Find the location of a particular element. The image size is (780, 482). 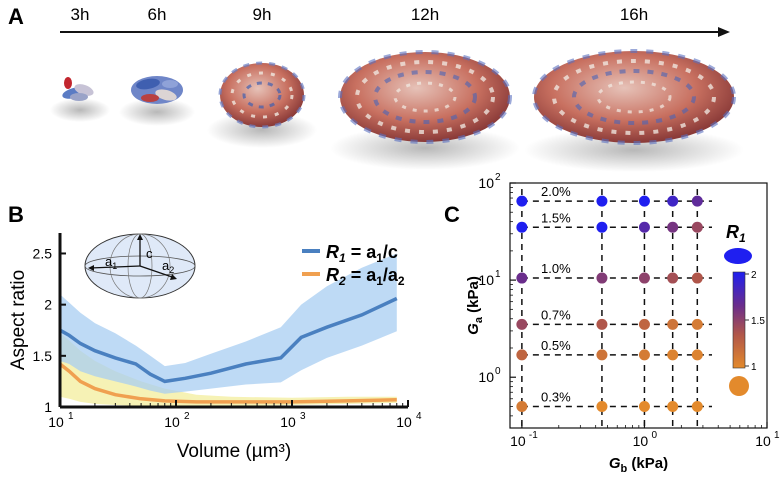

x-tick-exponent: 0 is located at coordinates (654, 435).